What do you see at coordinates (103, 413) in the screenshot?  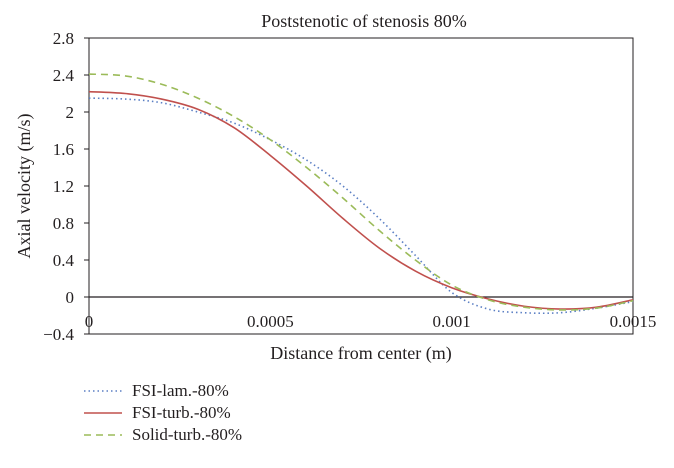 I see `legend-swatch-solid` at bounding box center [103, 413].